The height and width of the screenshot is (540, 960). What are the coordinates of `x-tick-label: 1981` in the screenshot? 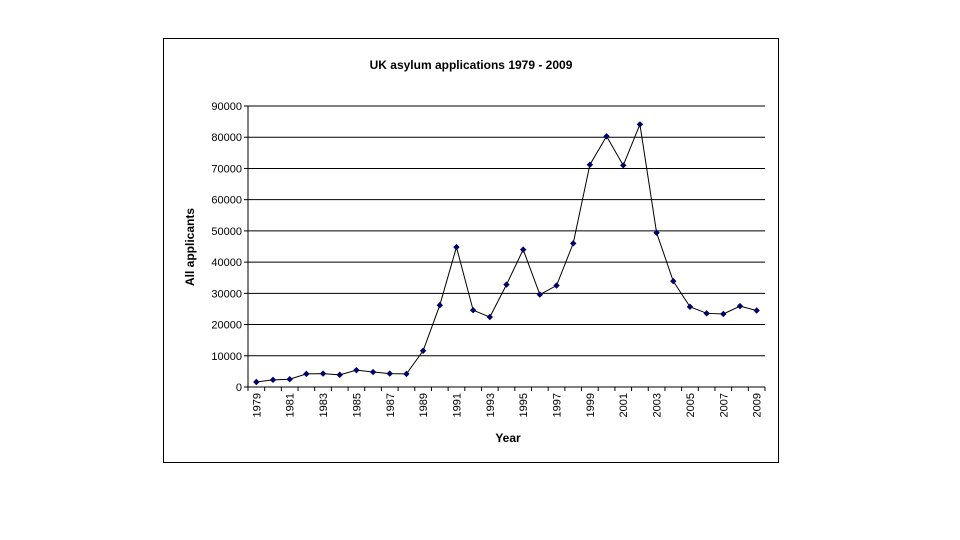 It's located at (291, 405).